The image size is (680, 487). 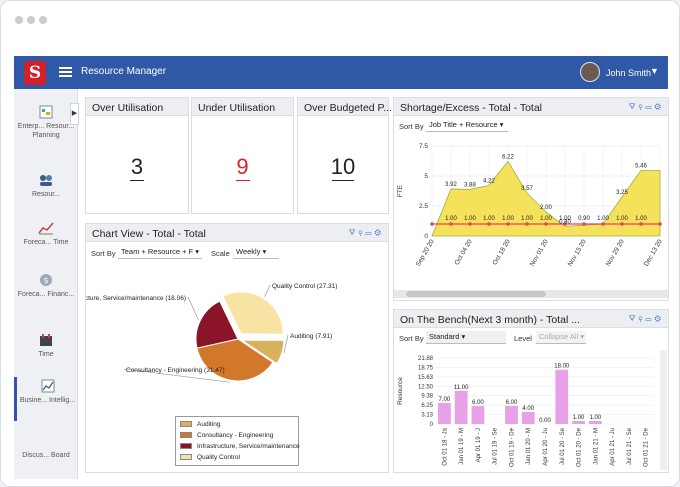 I want to click on hamburger-menu-icon, so click(x=65, y=72).